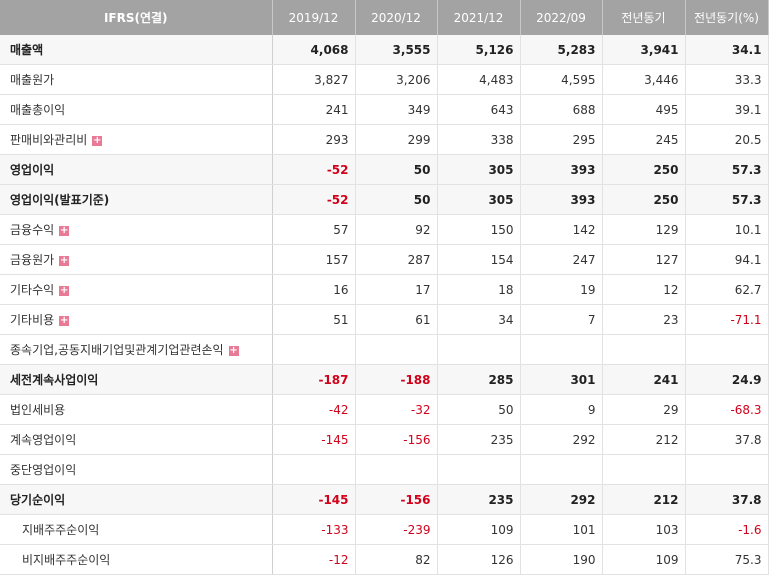  I want to click on table-row: 기타비용 +51 61 34 7 23 -71.1, so click(384, 319).